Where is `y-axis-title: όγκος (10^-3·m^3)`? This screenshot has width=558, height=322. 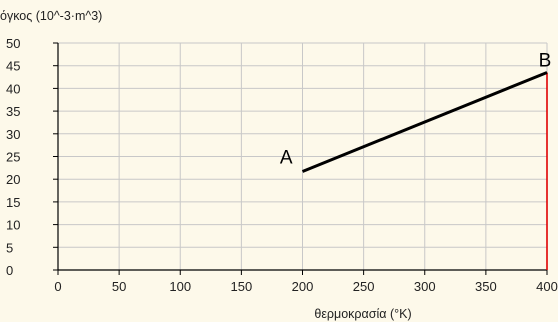 y-axis-title: όγκος (10^-3·m^3) is located at coordinates (51, 16).